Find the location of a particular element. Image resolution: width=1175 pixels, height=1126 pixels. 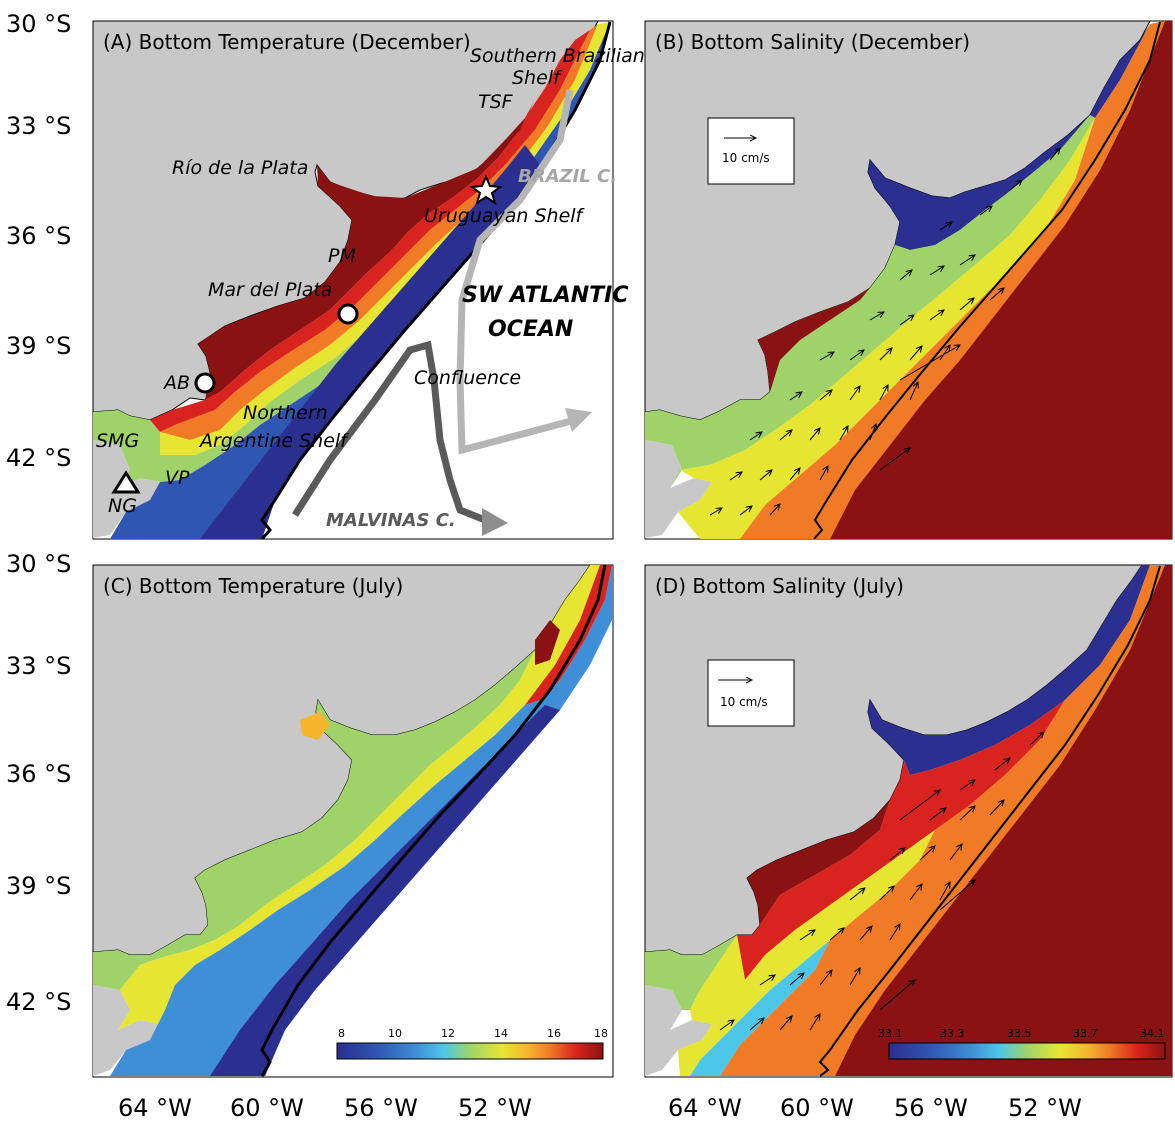

station-marker-triangle is located at coordinates (126, 482).